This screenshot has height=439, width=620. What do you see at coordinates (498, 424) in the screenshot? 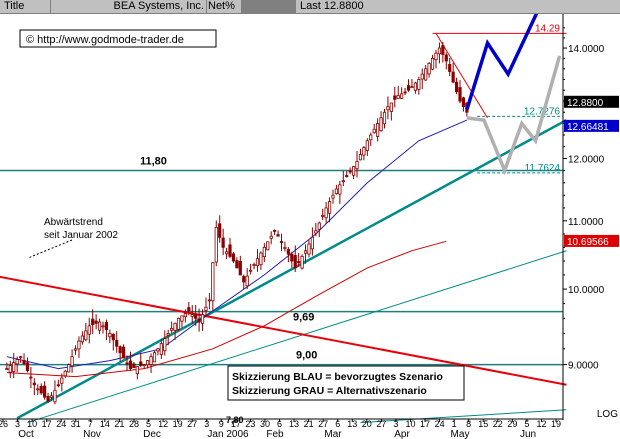
I see `x-day-label: 22` at bounding box center [498, 424].